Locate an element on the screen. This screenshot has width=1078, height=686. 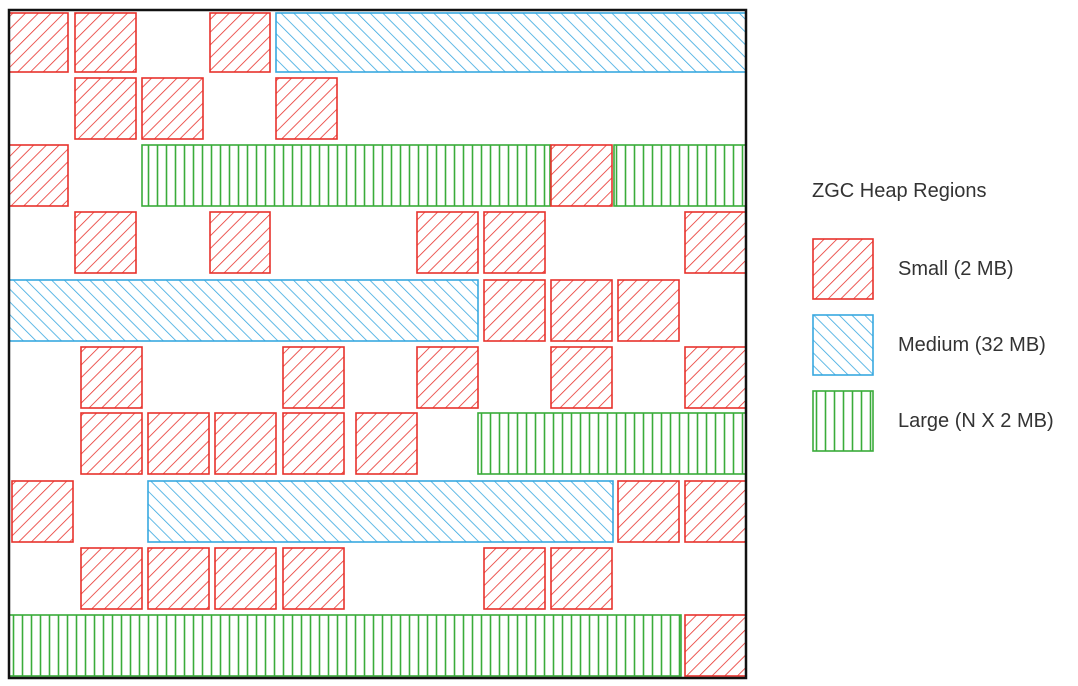
legend-label-medium: Medium (32 MB) is located at coordinates (972, 345).